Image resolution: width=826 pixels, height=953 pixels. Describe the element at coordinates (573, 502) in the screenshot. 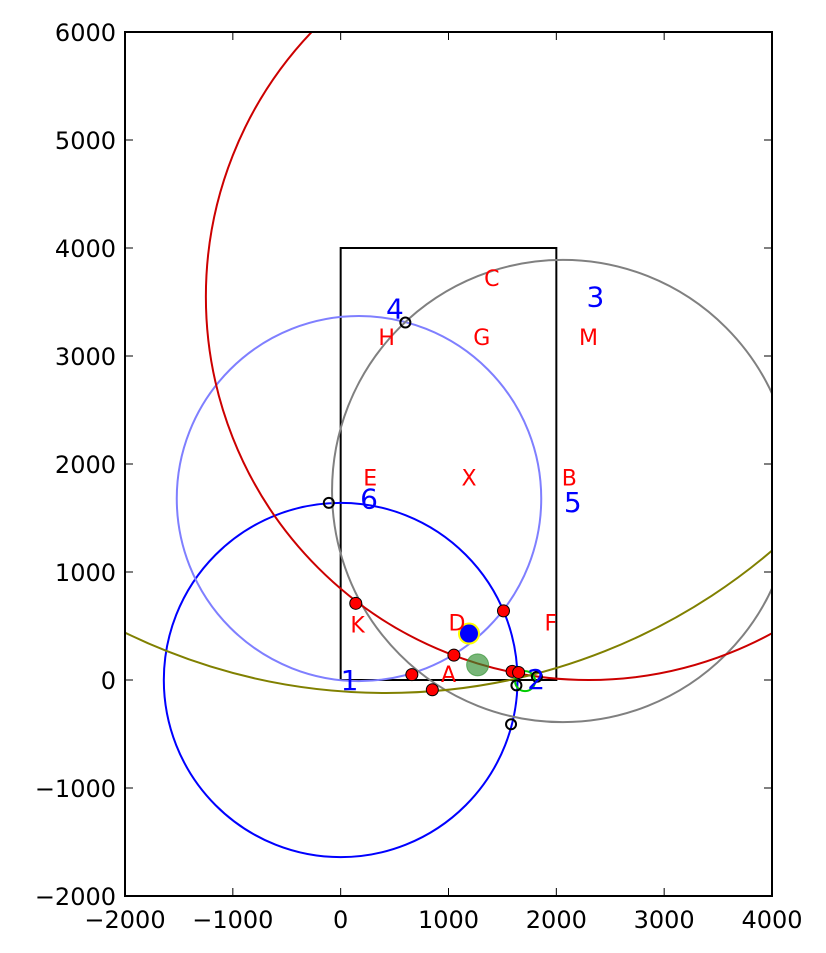

I see `number-5: 5` at that location.